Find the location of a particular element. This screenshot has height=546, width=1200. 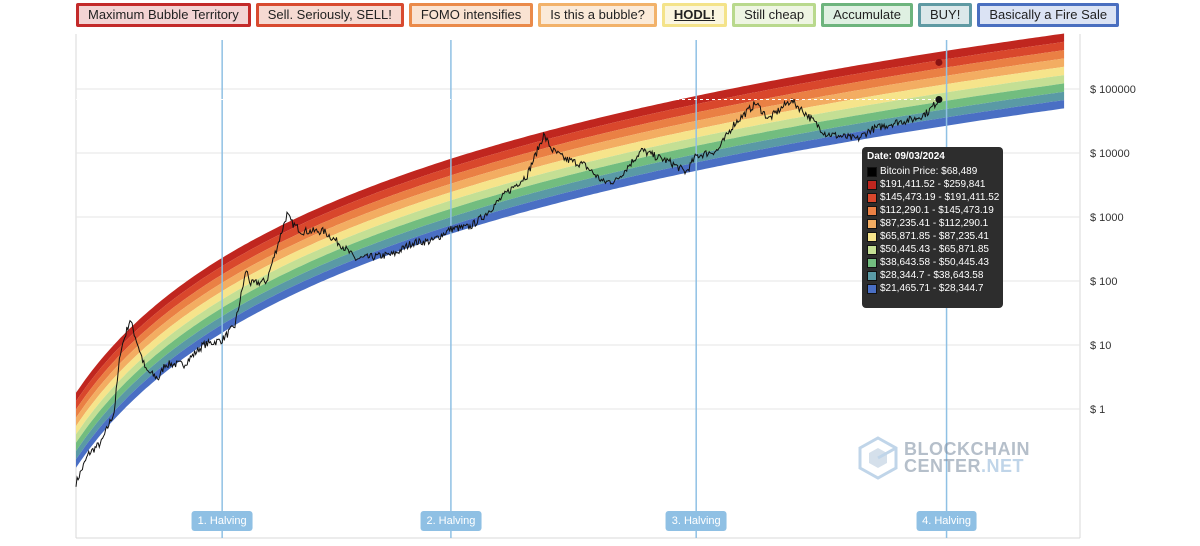

tooltip-row: $28,344.7 - $38,643.58 is located at coordinates (932, 276).